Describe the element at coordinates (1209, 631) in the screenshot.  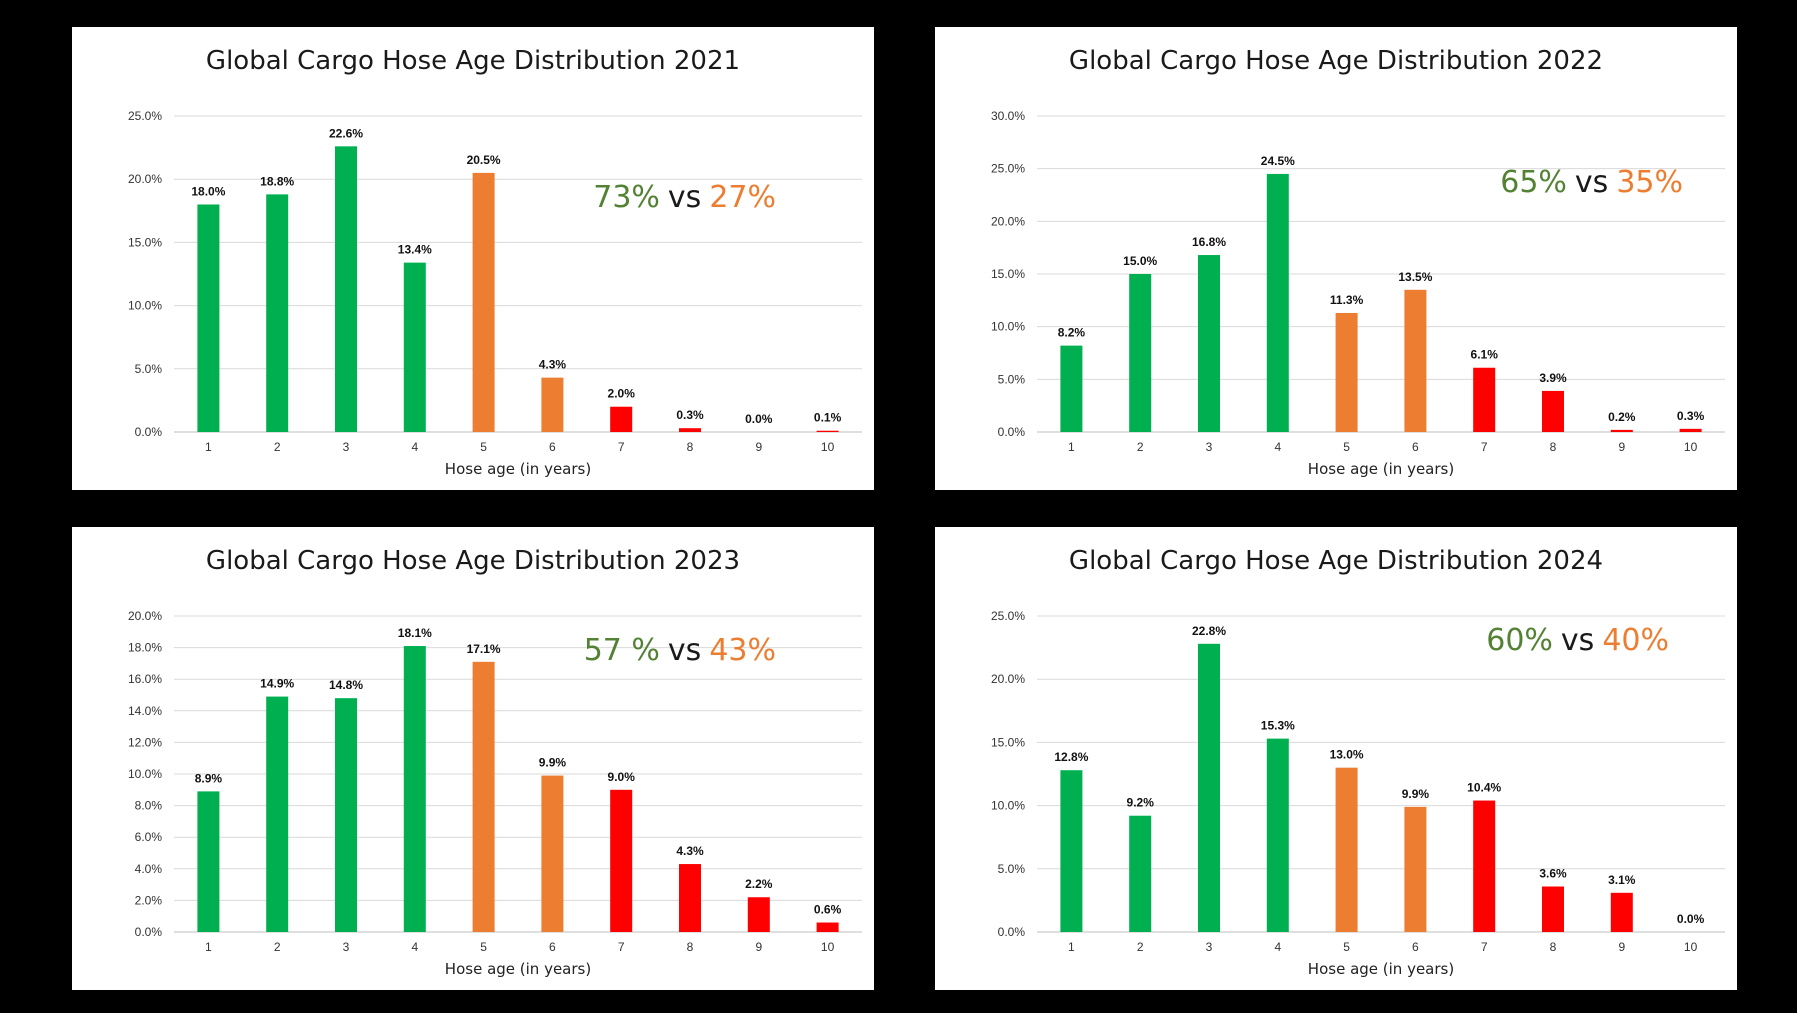
I see `data-label: 22.8%` at that location.